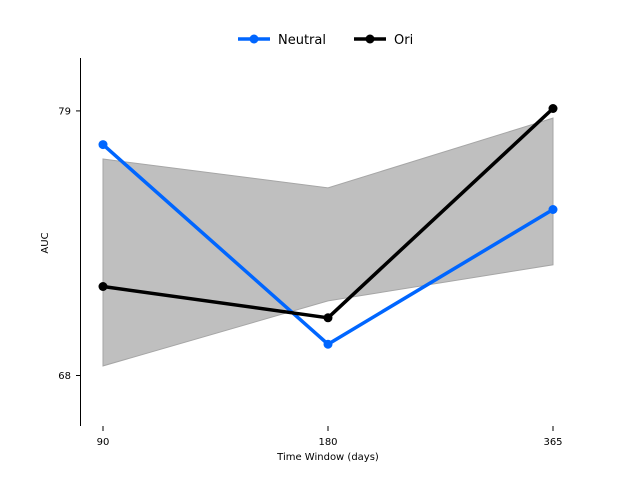 The image size is (640, 480). What do you see at coordinates (552, 442) in the screenshot?
I see `x-tick-label: 365` at bounding box center [552, 442].